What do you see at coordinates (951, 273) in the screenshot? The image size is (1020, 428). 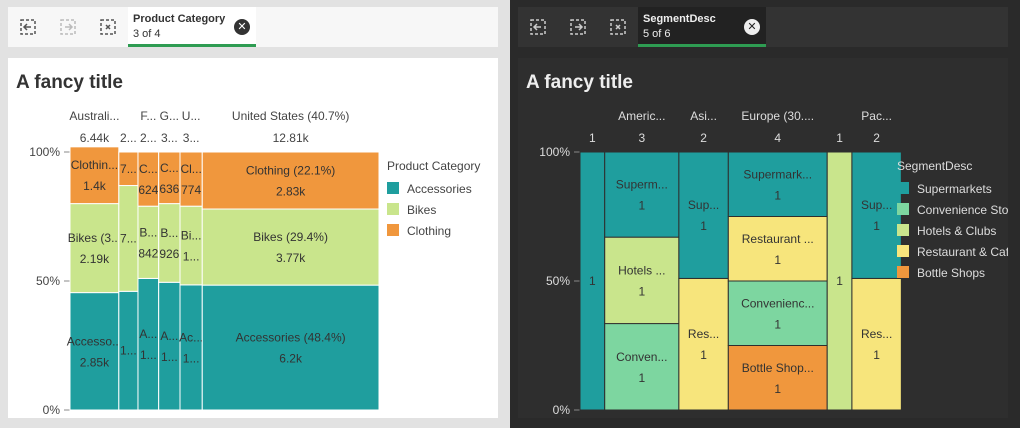 I see `legend-item: Bottle Shops` at bounding box center [951, 273].